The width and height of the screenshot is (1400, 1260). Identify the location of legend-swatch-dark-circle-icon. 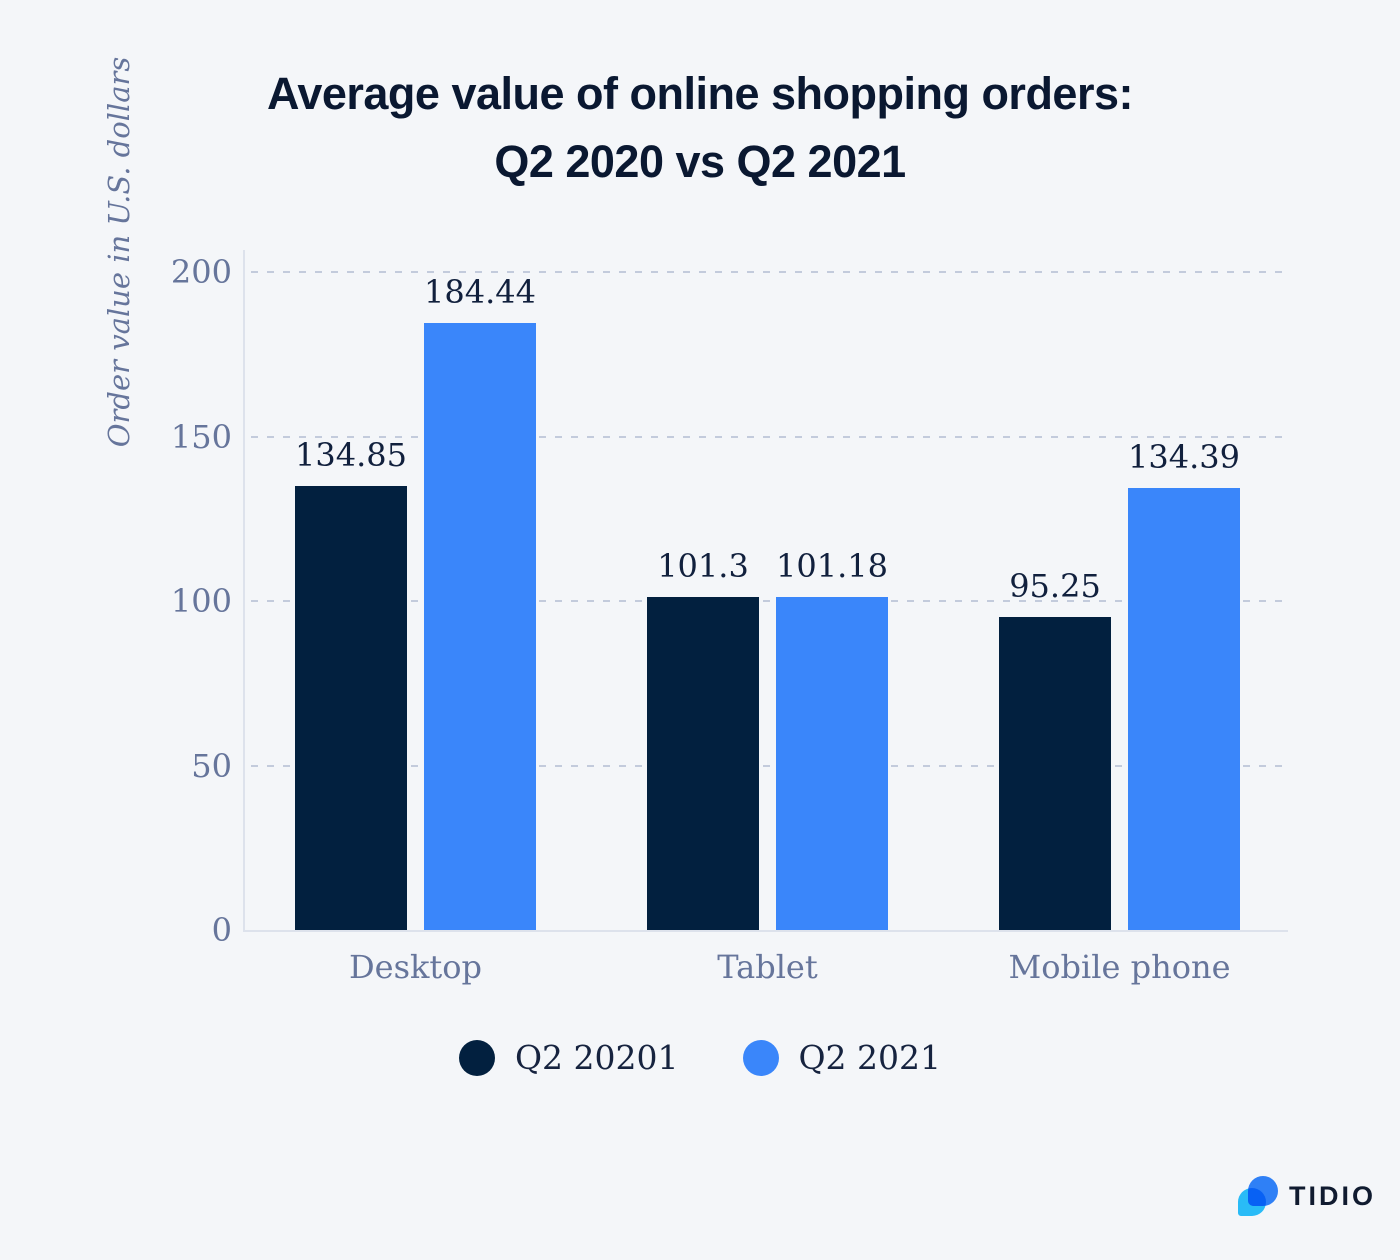
(476, 1057).